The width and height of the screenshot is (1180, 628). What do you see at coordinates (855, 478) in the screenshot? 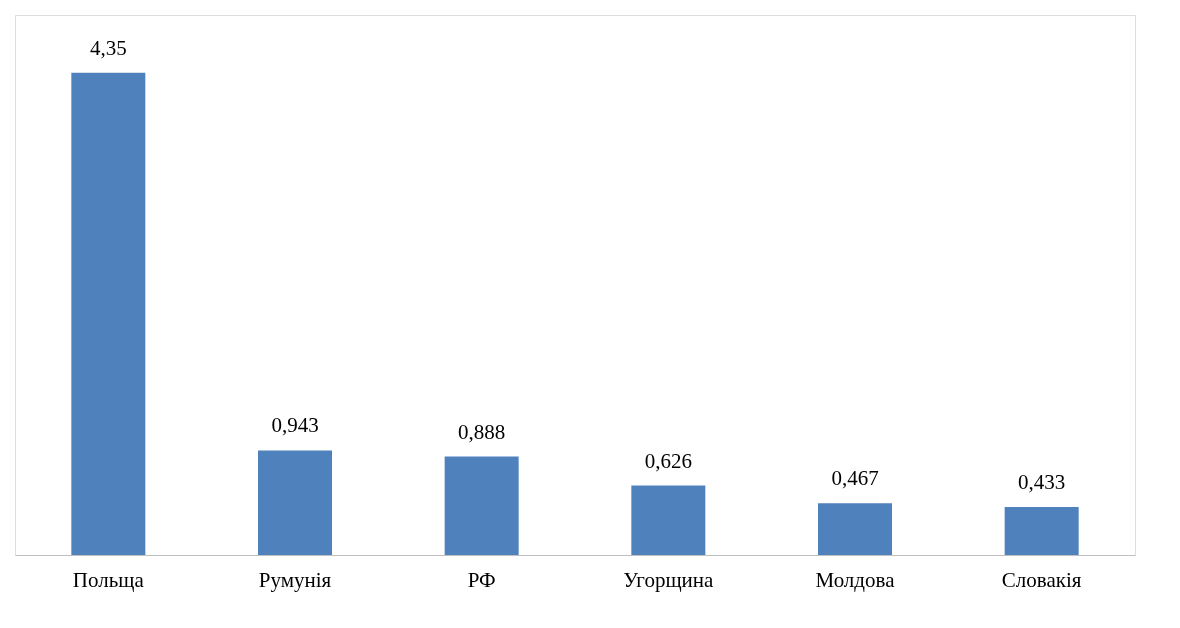
I see `data-label: 0,467` at bounding box center [855, 478].